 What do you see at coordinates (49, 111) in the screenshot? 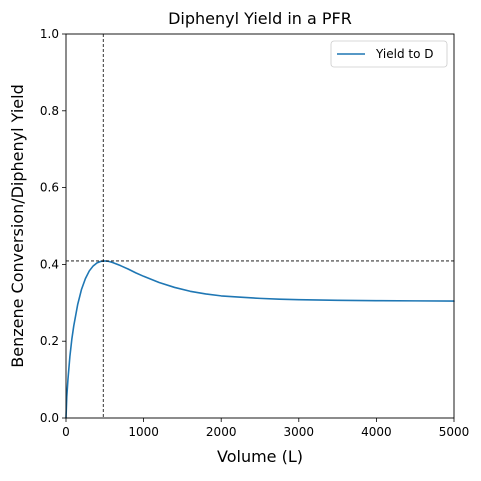
I see `y-tick-label: 0.8` at bounding box center [49, 111].